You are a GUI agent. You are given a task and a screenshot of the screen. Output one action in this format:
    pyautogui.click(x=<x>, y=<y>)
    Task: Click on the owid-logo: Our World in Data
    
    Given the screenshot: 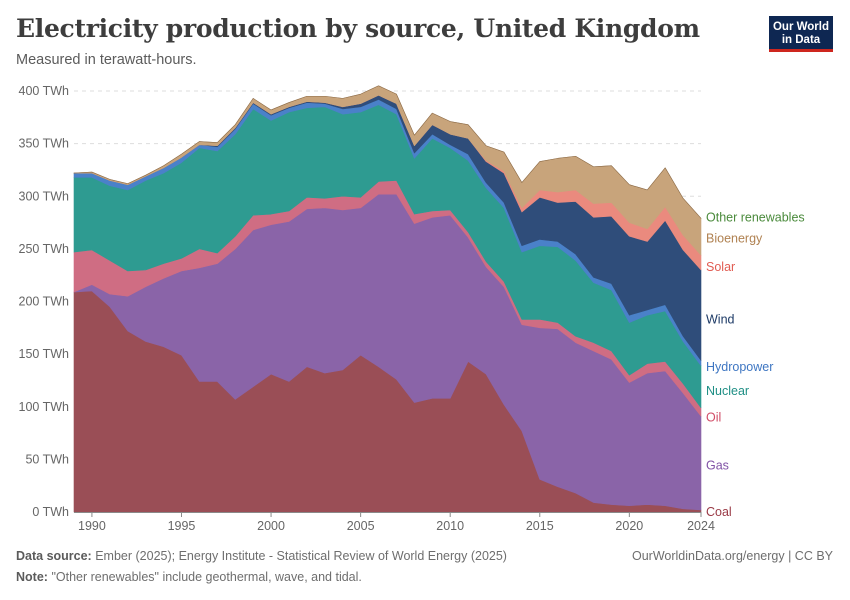 What is the action you would take?
    pyautogui.click(x=801, y=34)
    